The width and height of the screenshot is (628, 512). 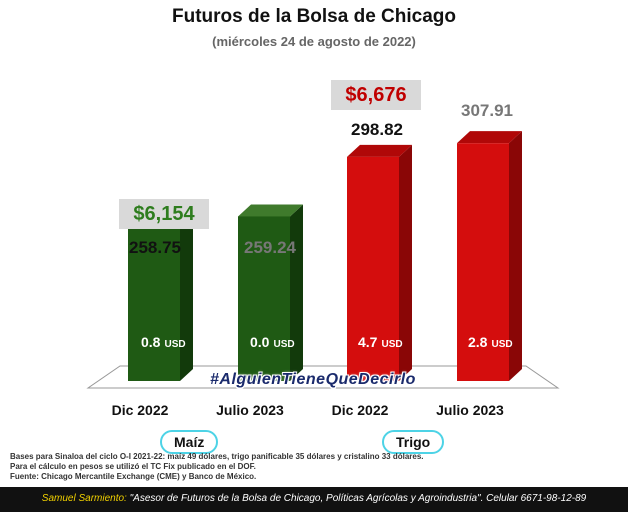 What do you see at coordinates (155, 247) in the screenshot?
I see `value-label-1: 258.75` at bounding box center [155, 247].